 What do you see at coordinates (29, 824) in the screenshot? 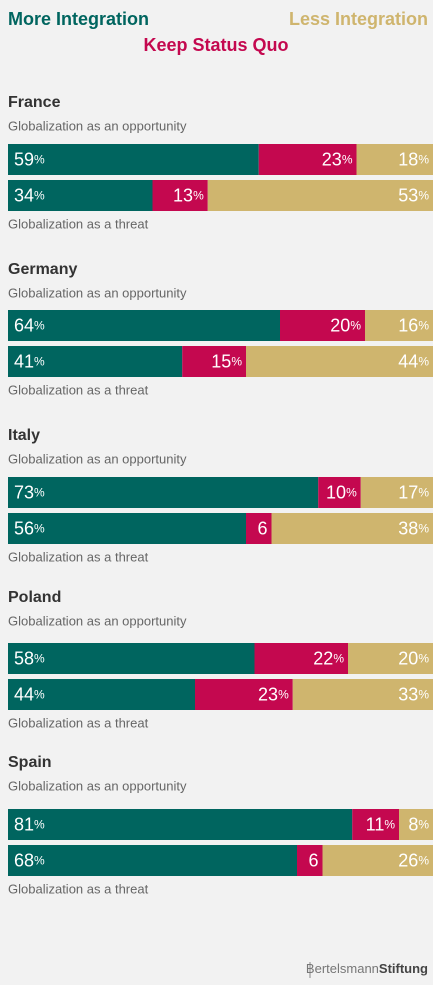
I see `value-label: 81%` at bounding box center [29, 824].